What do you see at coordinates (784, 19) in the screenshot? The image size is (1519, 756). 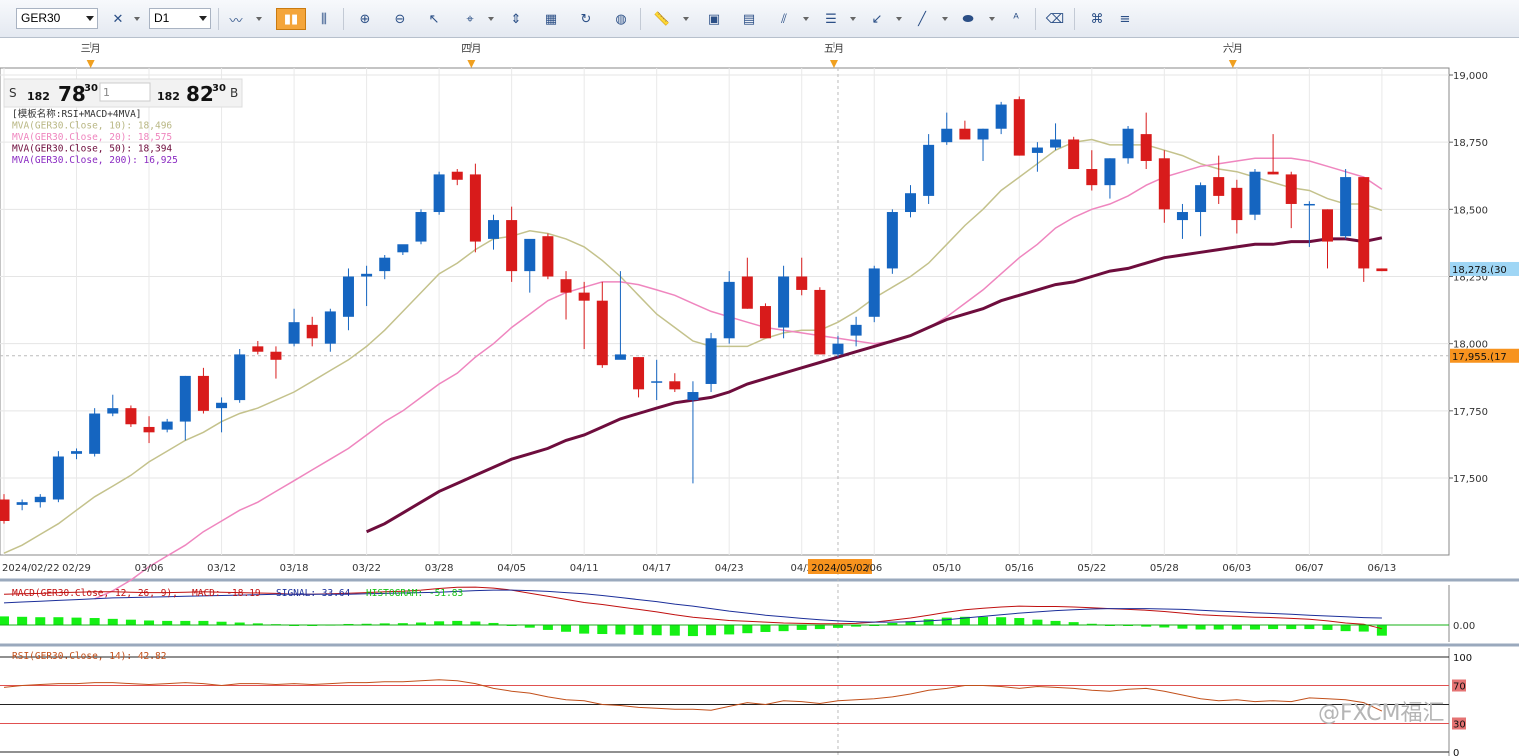 I see `fib-icon: ⫽` at bounding box center [784, 19].